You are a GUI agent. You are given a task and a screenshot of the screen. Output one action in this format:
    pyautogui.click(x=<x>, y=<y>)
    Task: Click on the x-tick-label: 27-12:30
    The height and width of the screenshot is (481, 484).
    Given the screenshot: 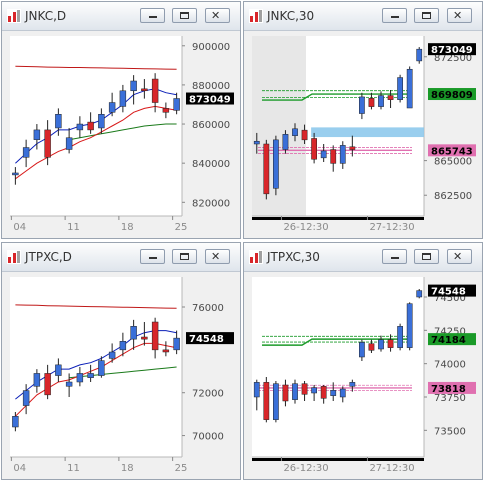 What is the action you would take?
    pyautogui.click(x=391, y=227)
    